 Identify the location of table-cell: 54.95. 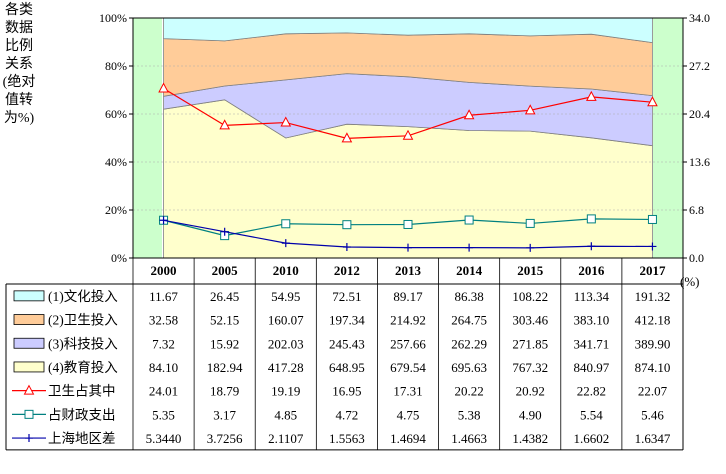
(285, 296).